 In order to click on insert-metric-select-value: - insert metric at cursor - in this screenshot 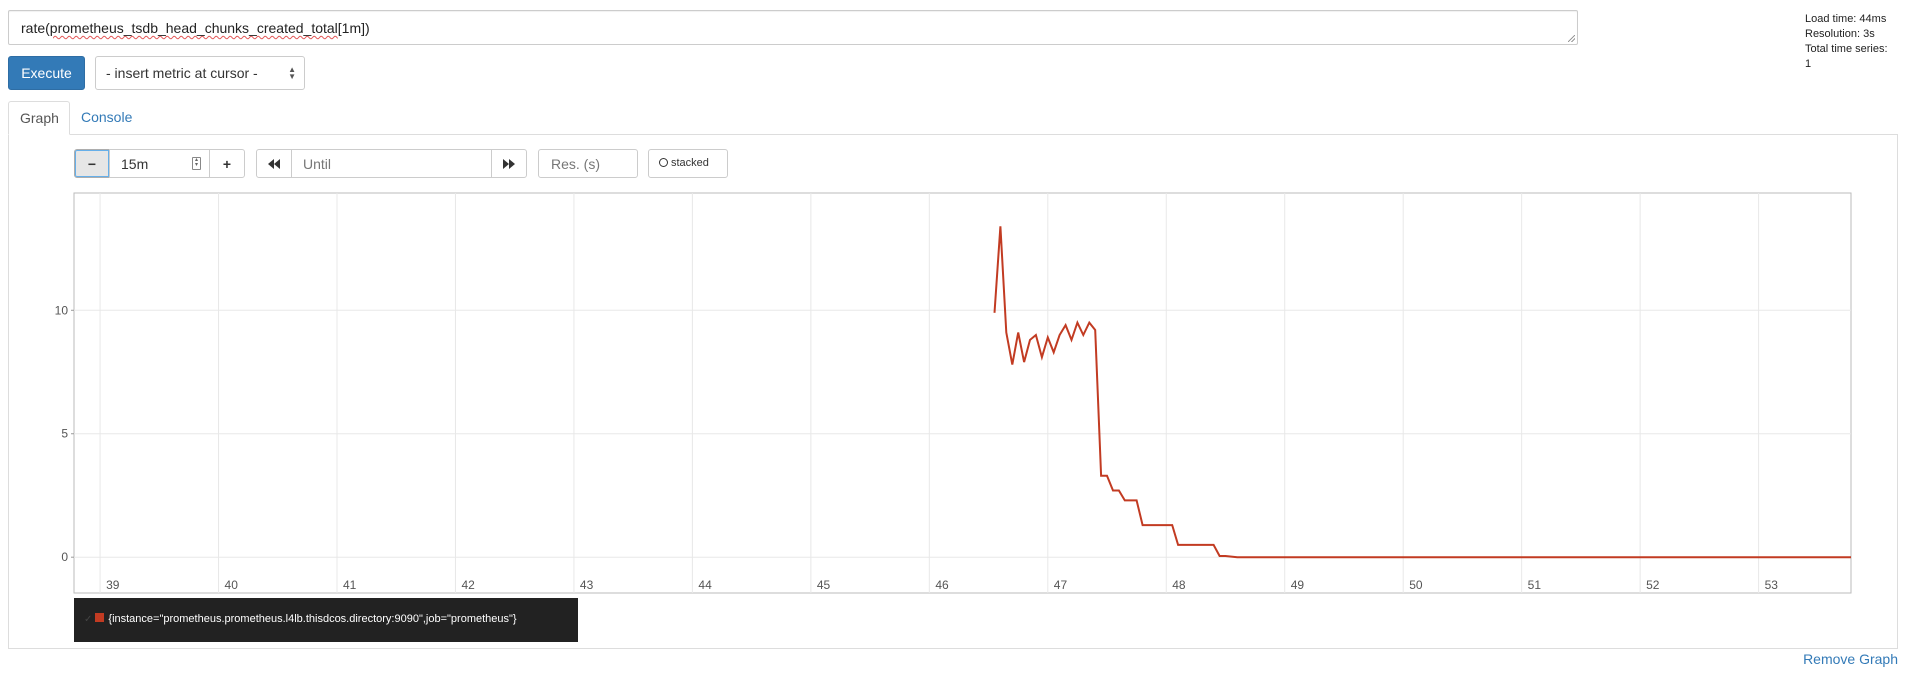, I will do `click(182, 73)`.